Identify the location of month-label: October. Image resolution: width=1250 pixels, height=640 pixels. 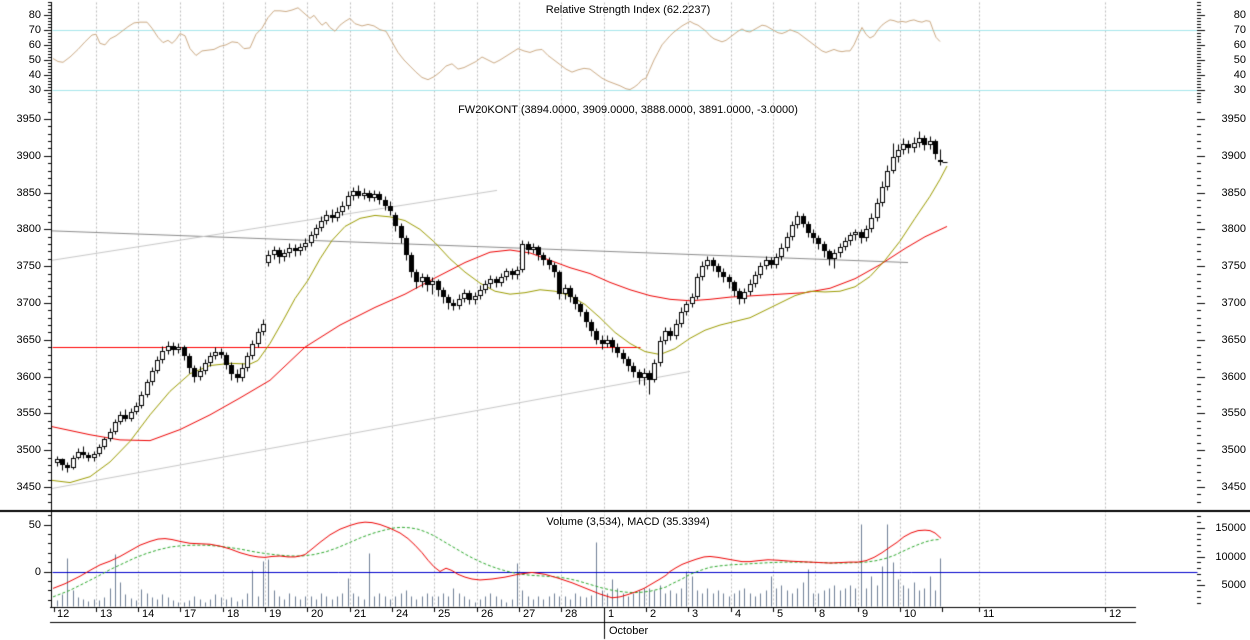
(629, 631).